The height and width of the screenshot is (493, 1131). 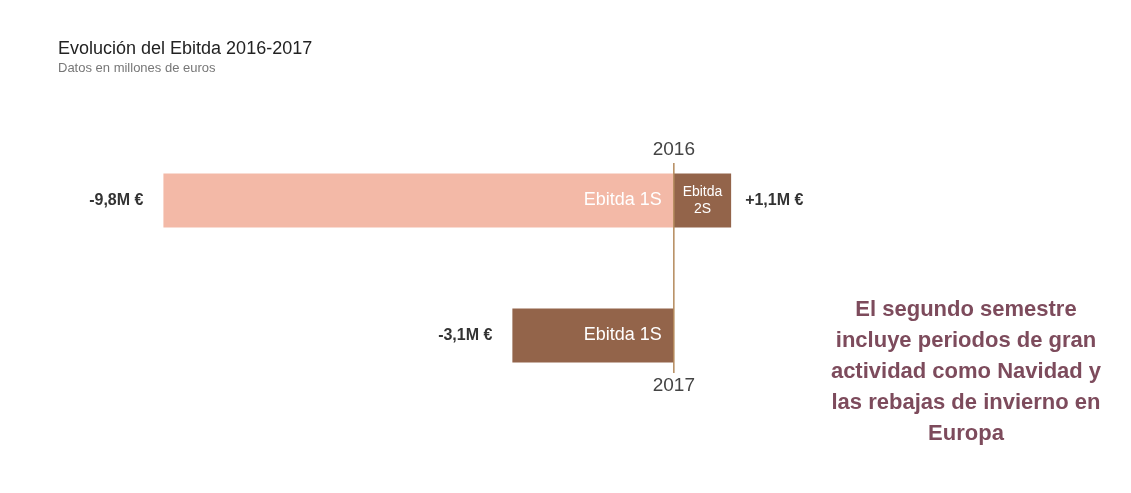 I want to click on chart-title: Evolución del Ebitda 2016-2017, so click(x=185, y=48).